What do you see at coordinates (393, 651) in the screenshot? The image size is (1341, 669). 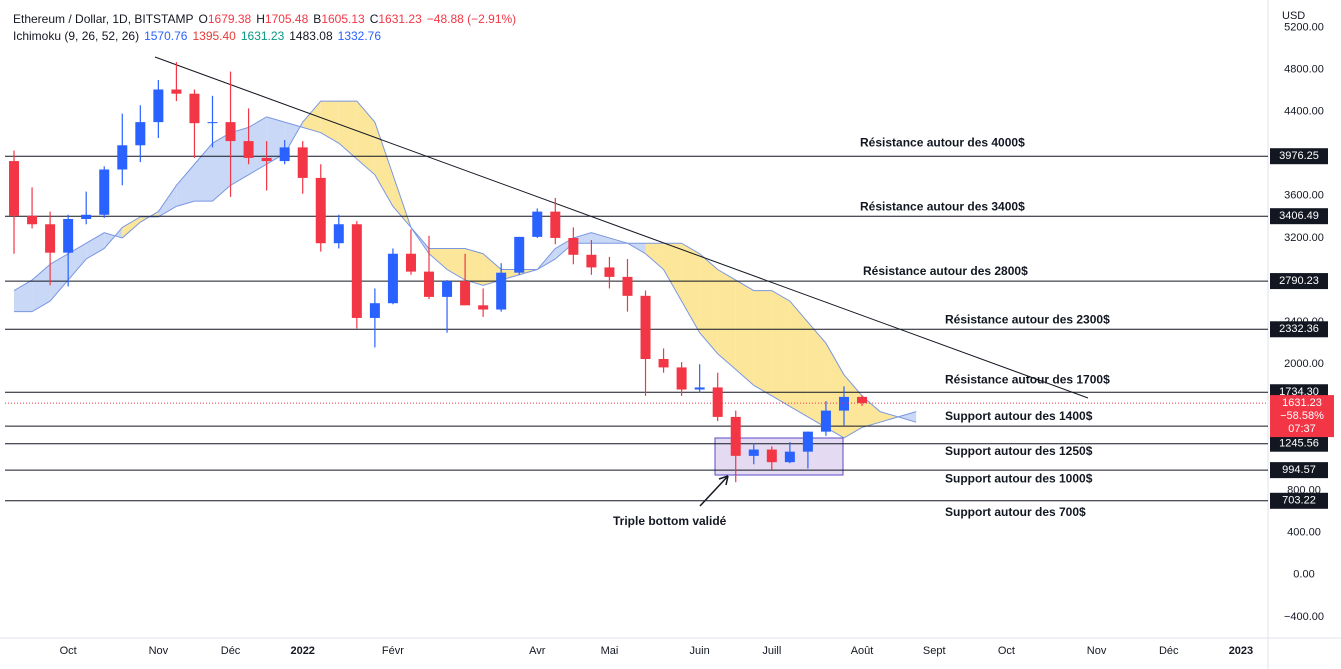 I see `x-tick-label: Févr` at bounding box center [393, 651].